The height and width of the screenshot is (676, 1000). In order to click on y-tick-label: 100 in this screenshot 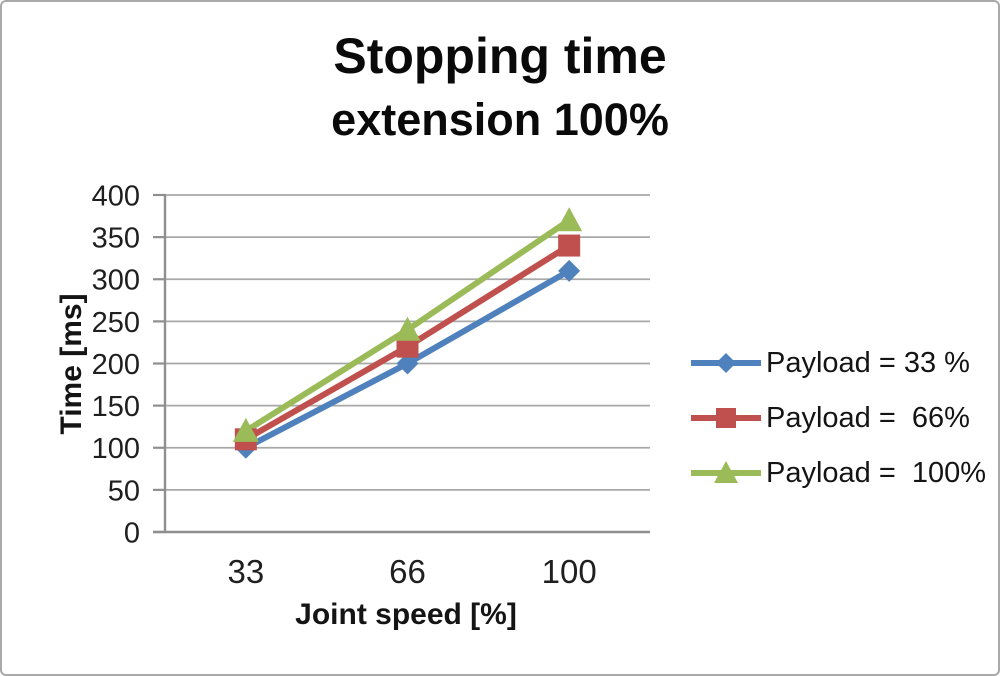, I will do `click(116, 449)`.